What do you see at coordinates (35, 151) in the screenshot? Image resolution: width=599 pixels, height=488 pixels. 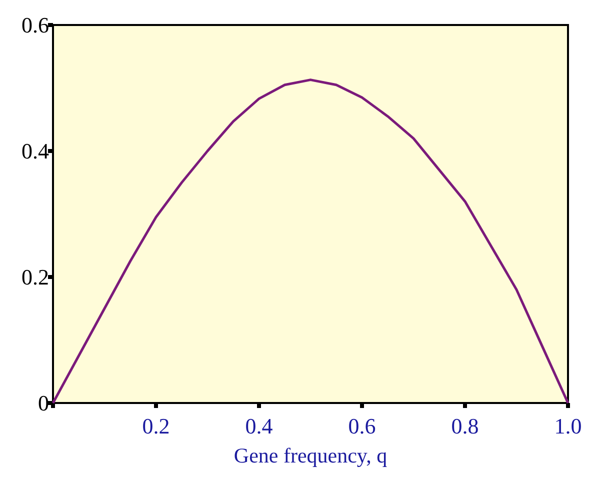 I see `y-tick-label: 0.4` at bounding box center [35, 151].